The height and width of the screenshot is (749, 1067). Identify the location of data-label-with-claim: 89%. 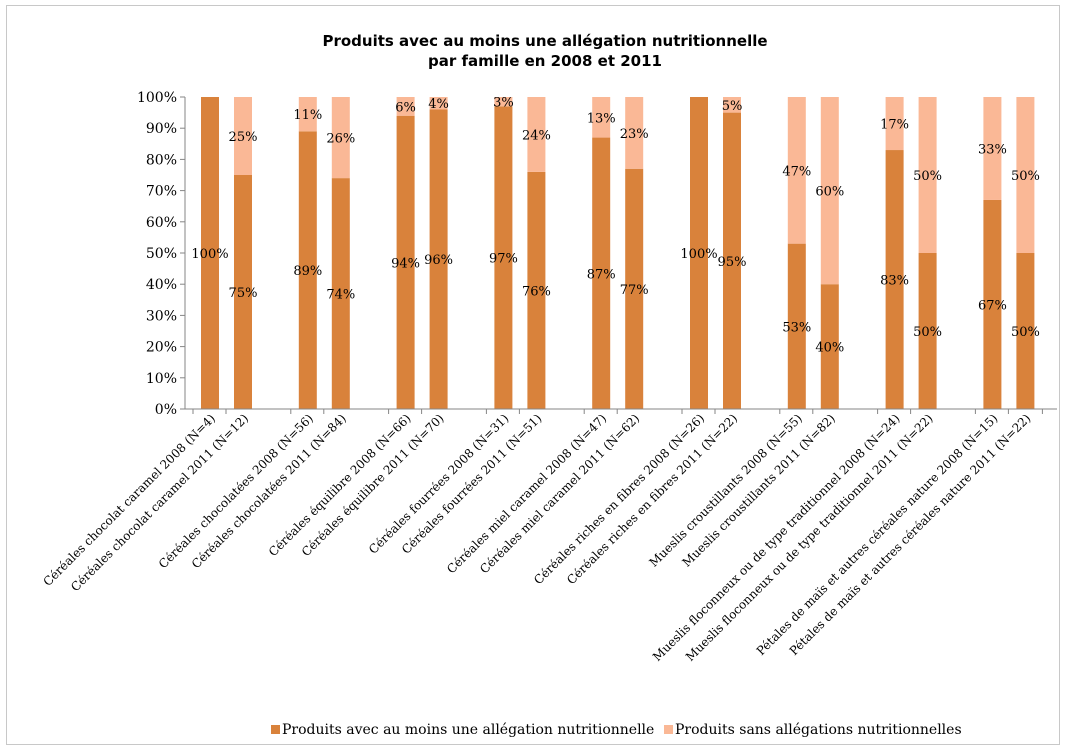
(307, 271).